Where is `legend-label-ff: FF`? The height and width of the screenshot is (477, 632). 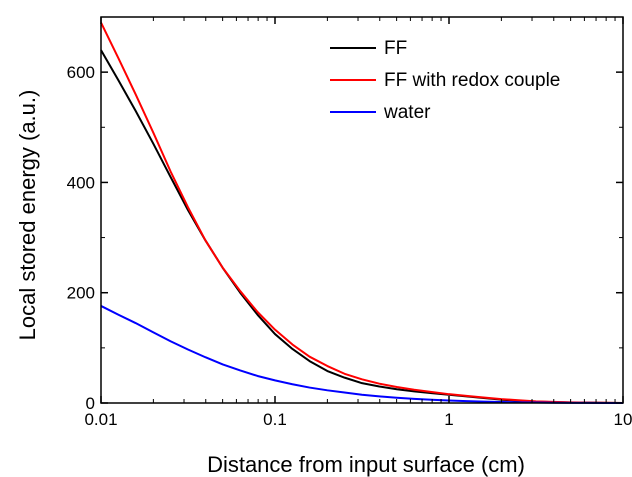 legend-label-ff: FF is located at coordinates (395, 48).